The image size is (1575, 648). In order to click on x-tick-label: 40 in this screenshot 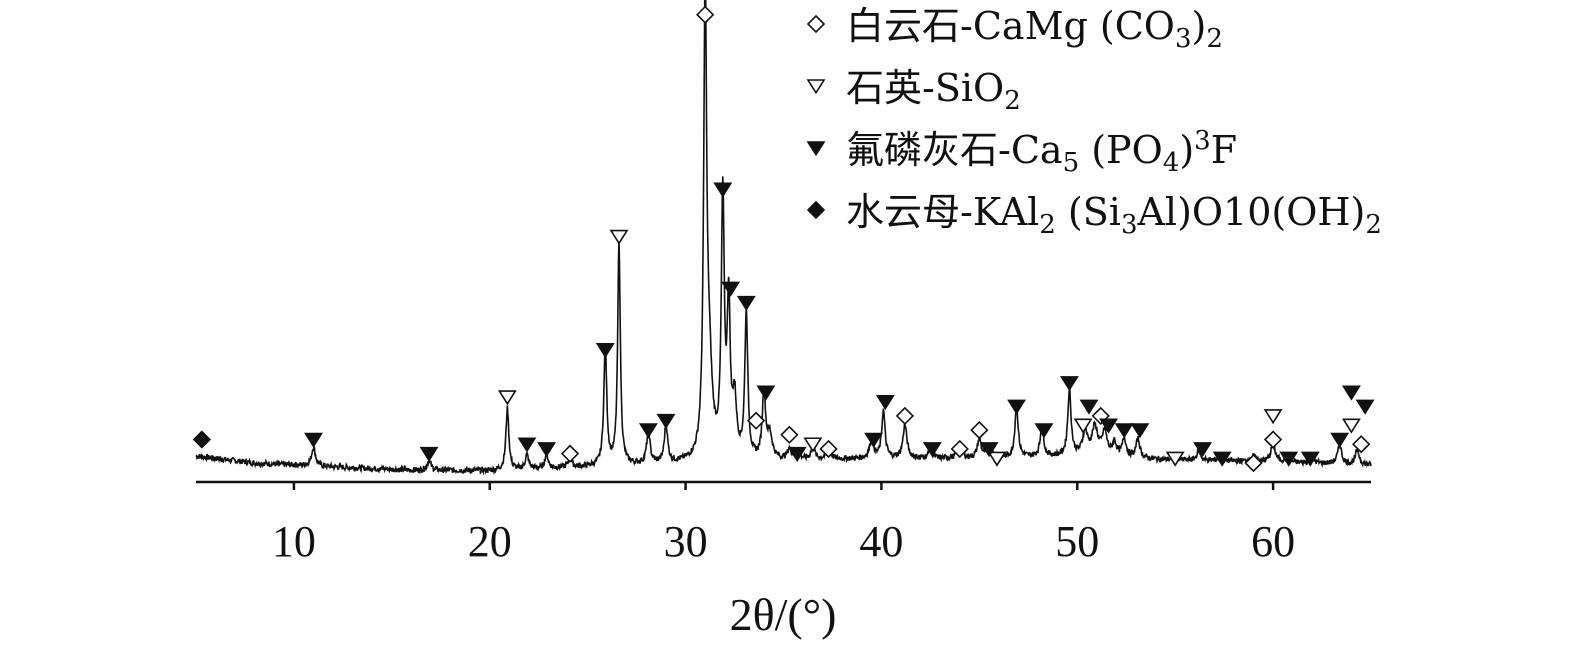, I will do `click(881, 541)`.